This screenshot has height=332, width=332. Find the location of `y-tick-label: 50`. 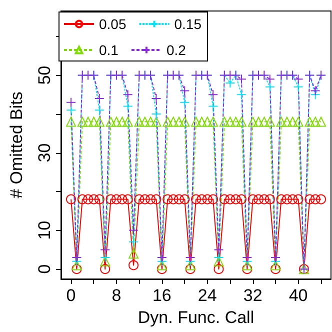

y-tick-label: 50 is located at coordinates (44, 75).